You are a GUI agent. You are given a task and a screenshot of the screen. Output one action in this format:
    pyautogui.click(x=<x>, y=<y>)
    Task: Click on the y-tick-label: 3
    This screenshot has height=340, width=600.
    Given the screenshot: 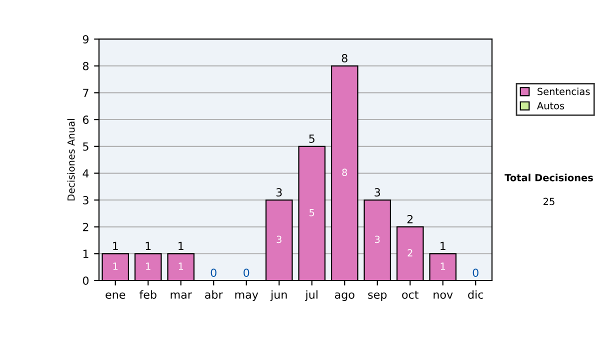 What is the action you would take?
    pyautogui.click(x=85, y=200)
    